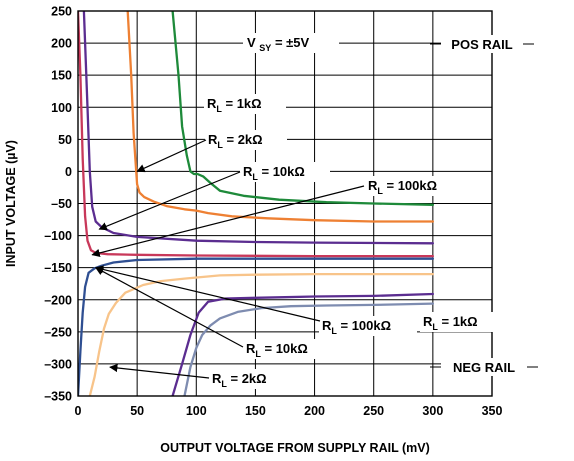 Image resolution: width=574 pixels, height=461 pixels. I want to click on load-label-neg-1k: RL = 1kΩ, so click(450, 323).